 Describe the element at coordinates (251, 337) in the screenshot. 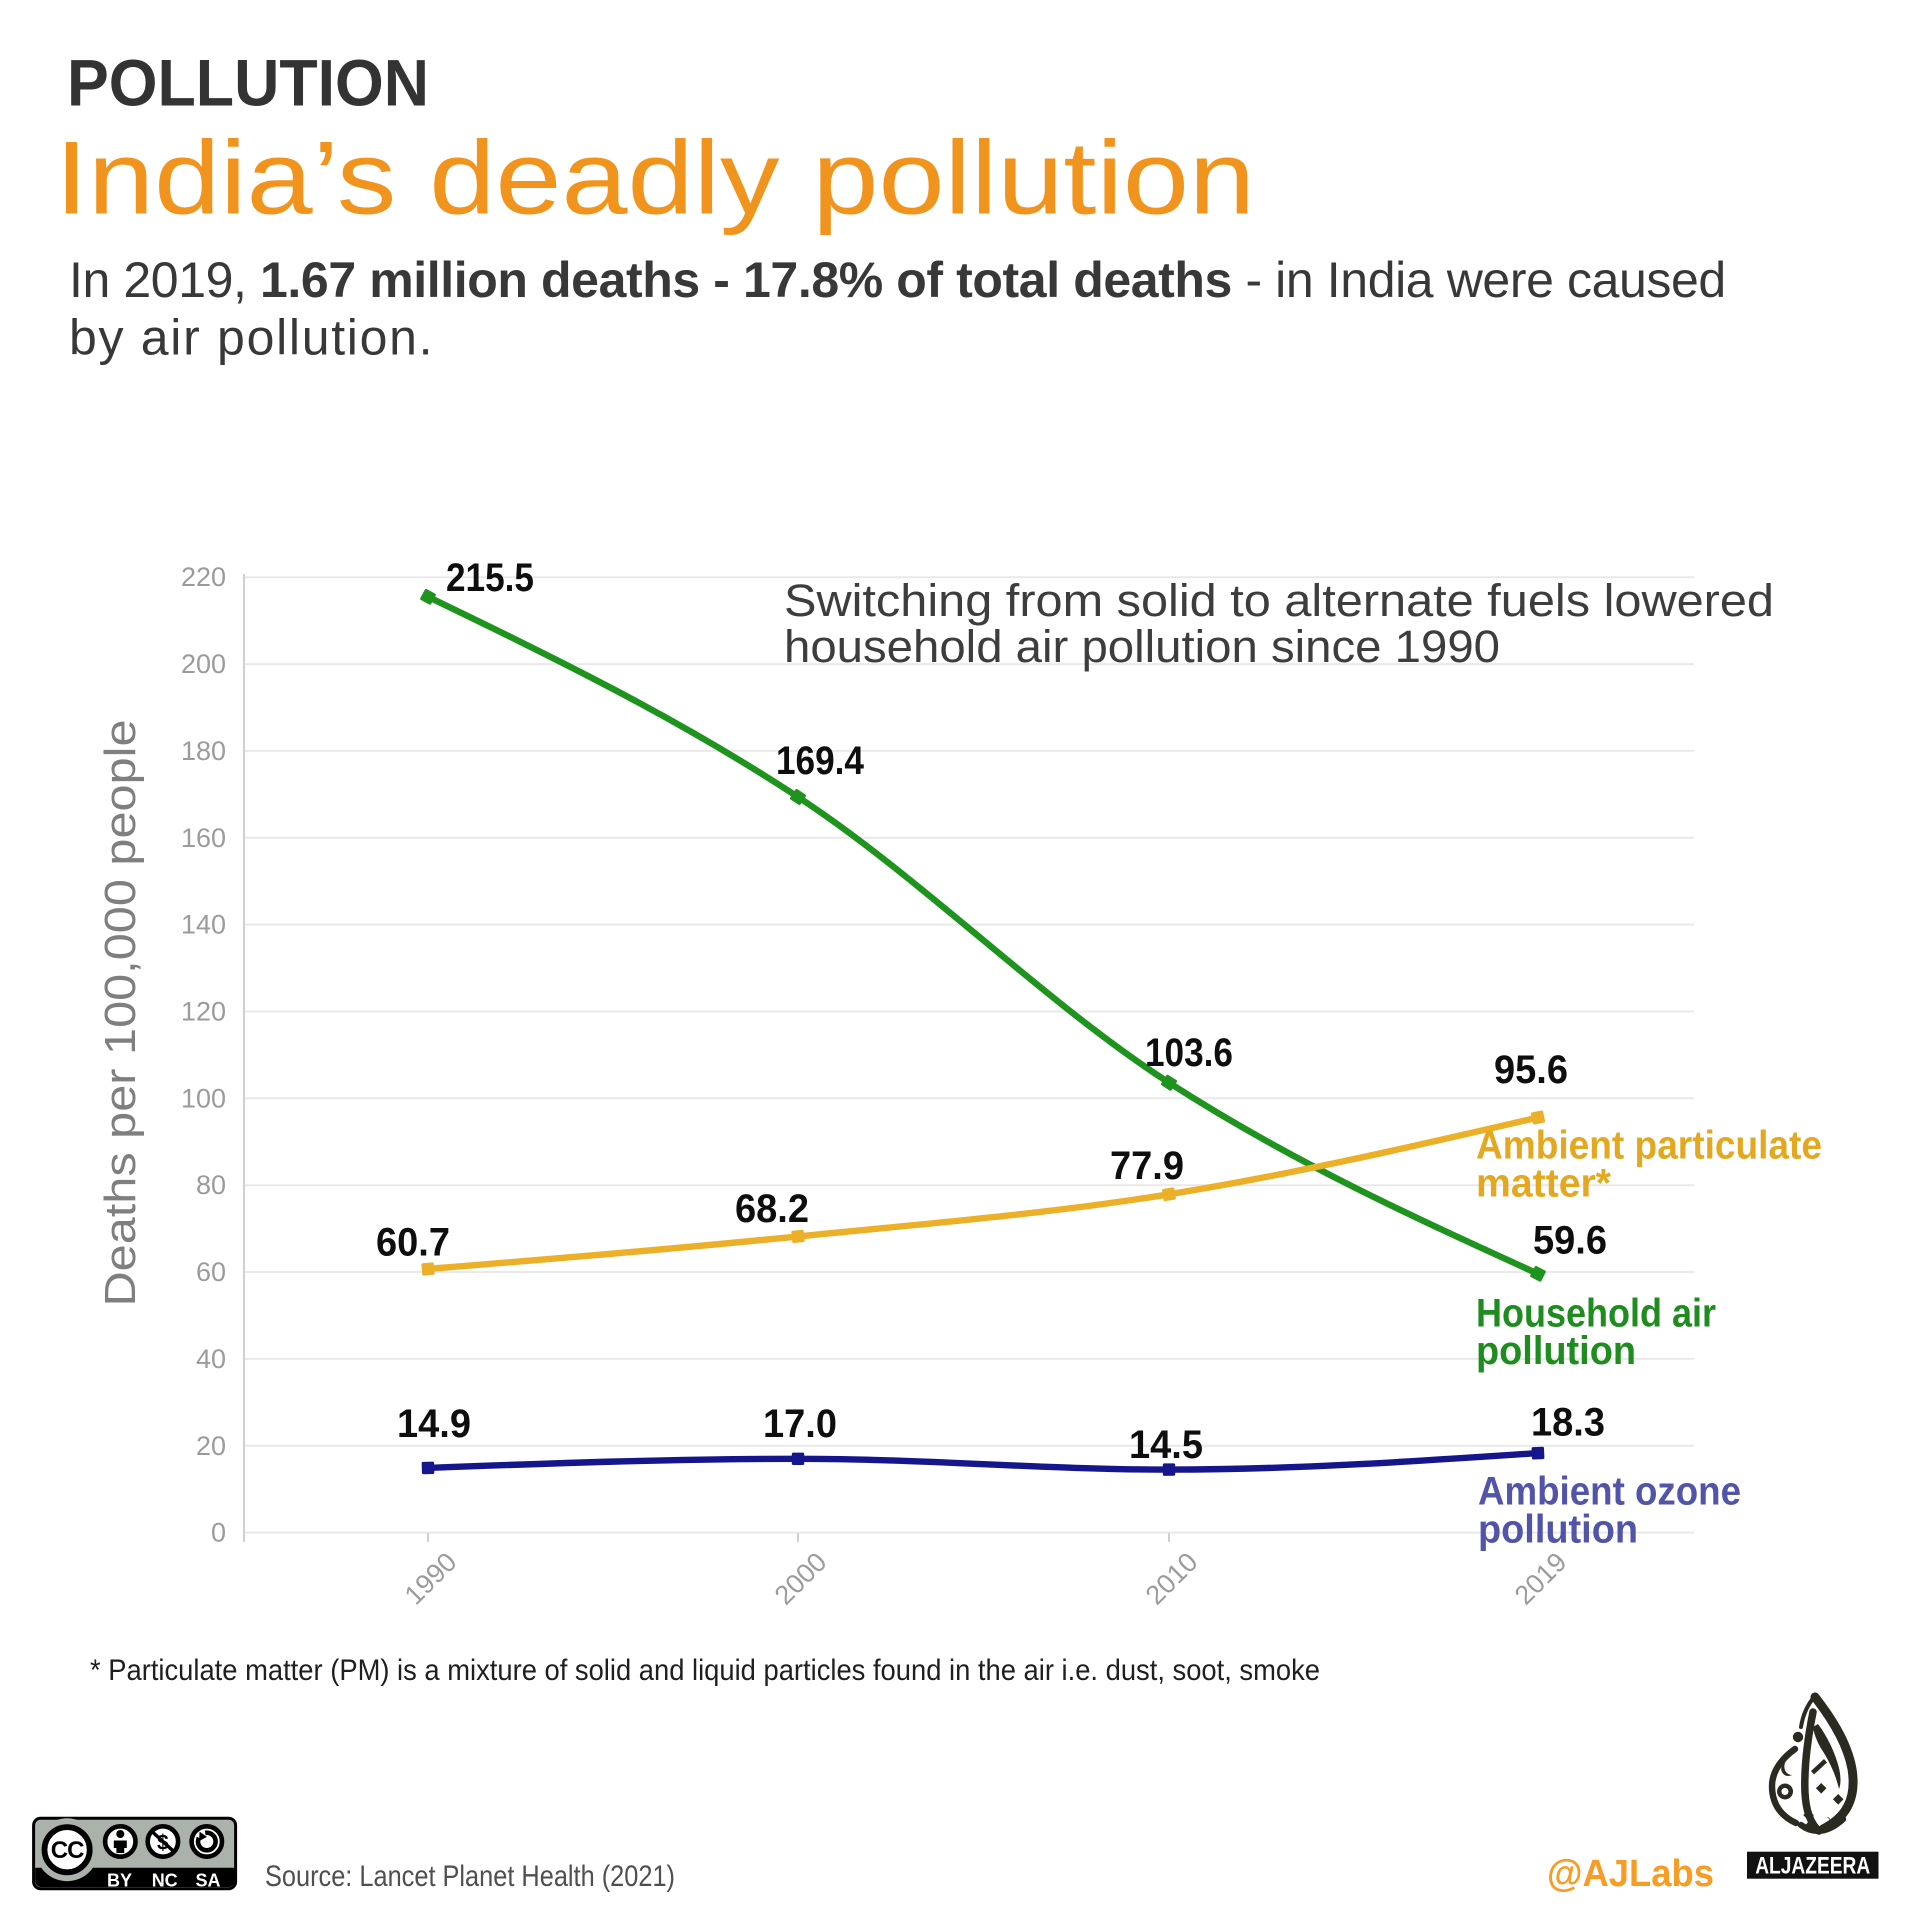

I see `svg-text: by air pollution.` at that location.